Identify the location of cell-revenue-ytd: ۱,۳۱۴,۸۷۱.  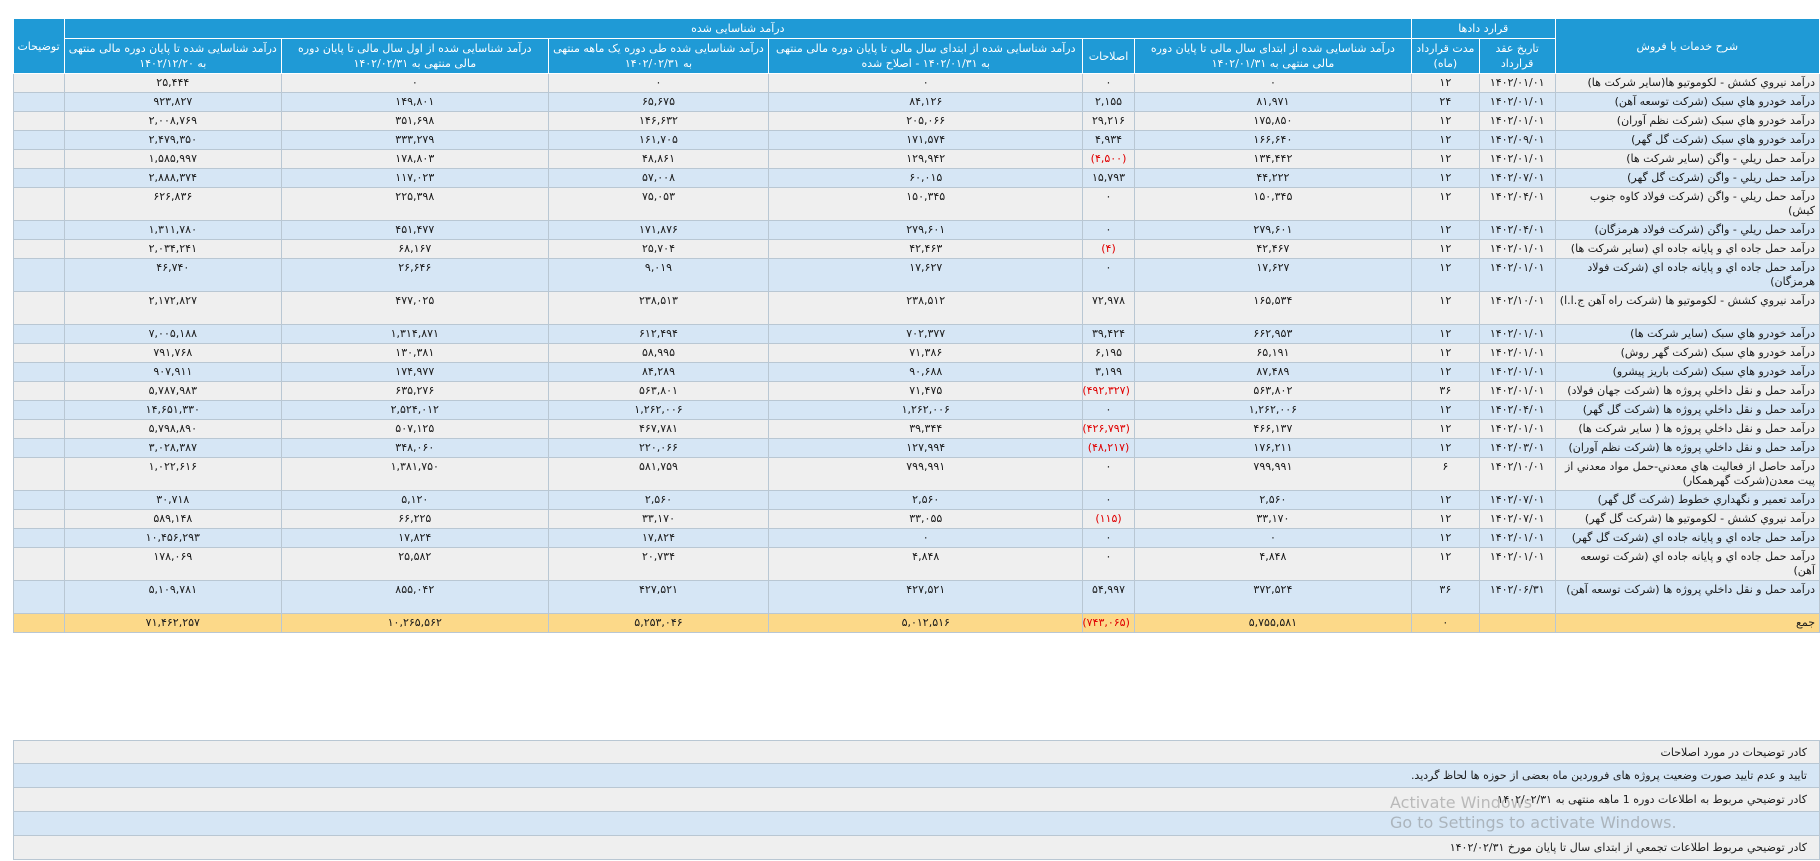
(414, 334).